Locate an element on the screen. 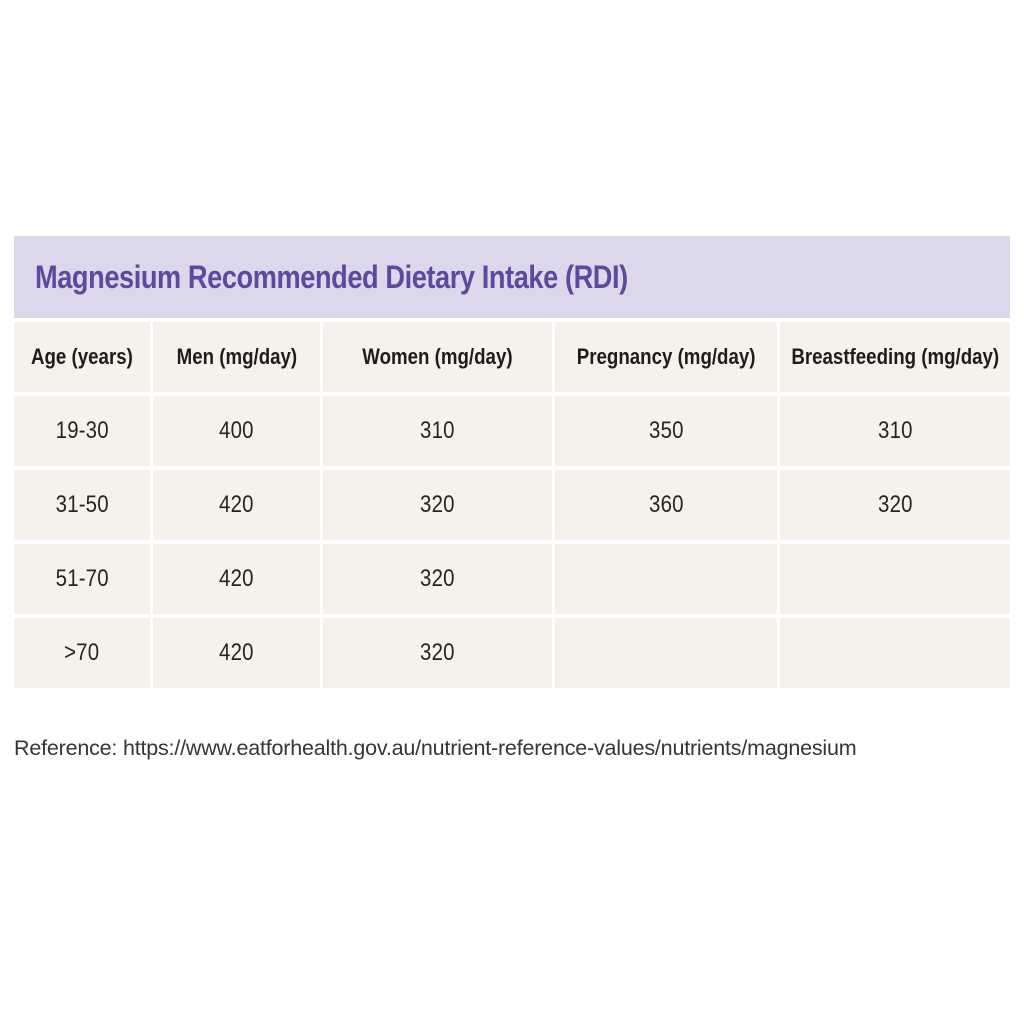 The image size is (1024, 1024). cell-value: >70 is located at coordinates (82, 652).